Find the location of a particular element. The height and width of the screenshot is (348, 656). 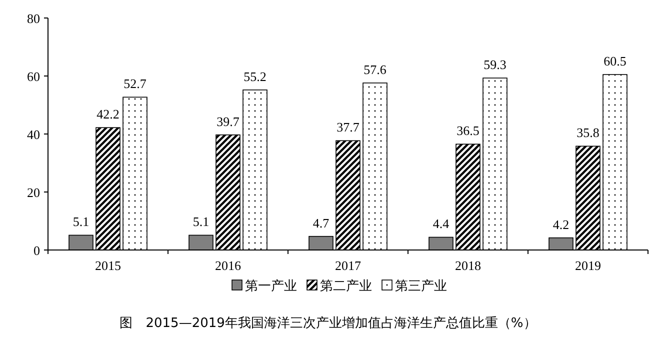

legend-label: 第一产业 is located at coordinates (271, 286).